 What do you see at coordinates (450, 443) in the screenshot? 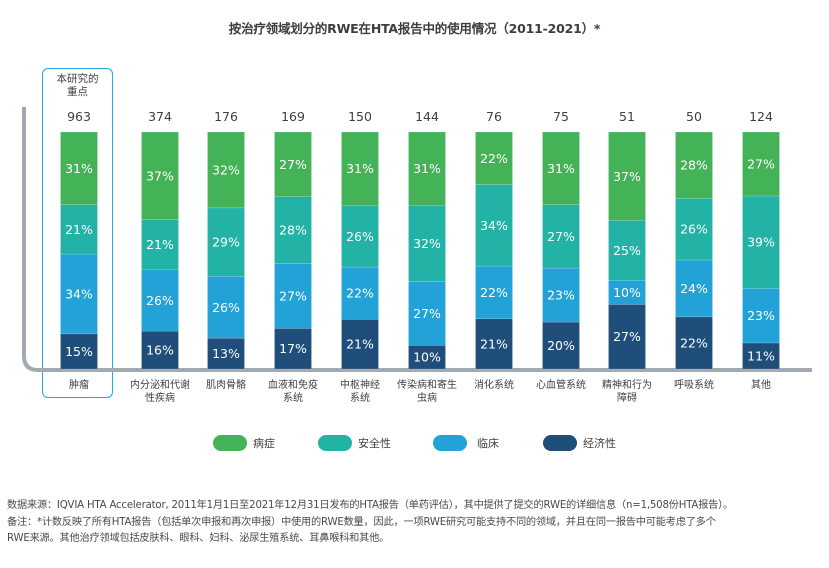
I see `legend-swatch-clinical` at bounding box center [450, 443].